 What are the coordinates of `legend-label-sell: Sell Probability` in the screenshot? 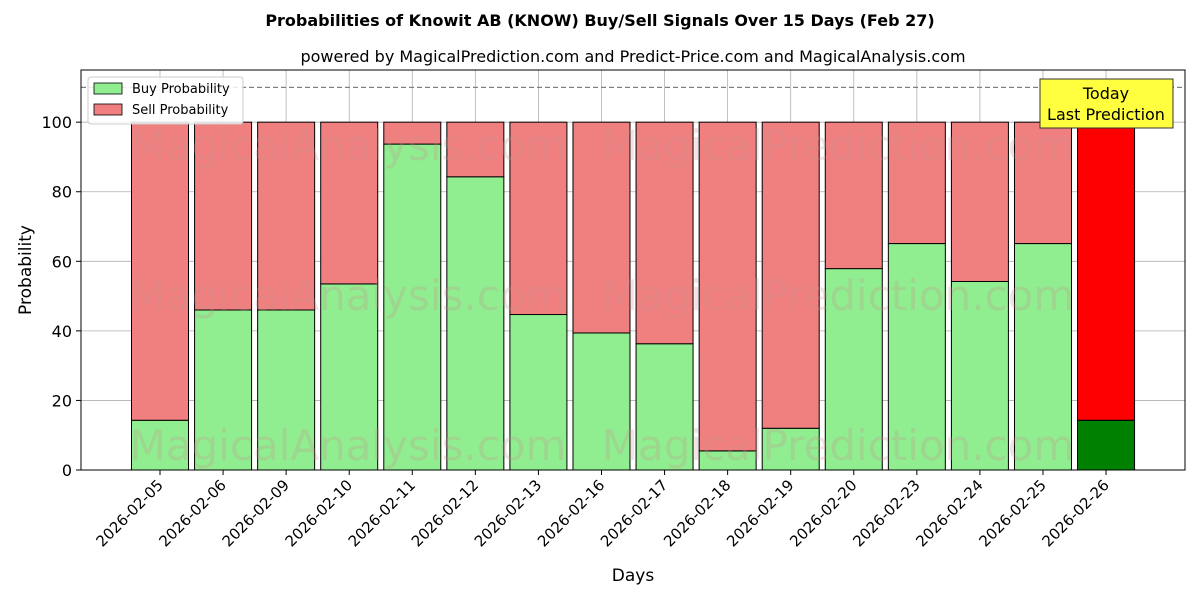 It's located at (180, 110).